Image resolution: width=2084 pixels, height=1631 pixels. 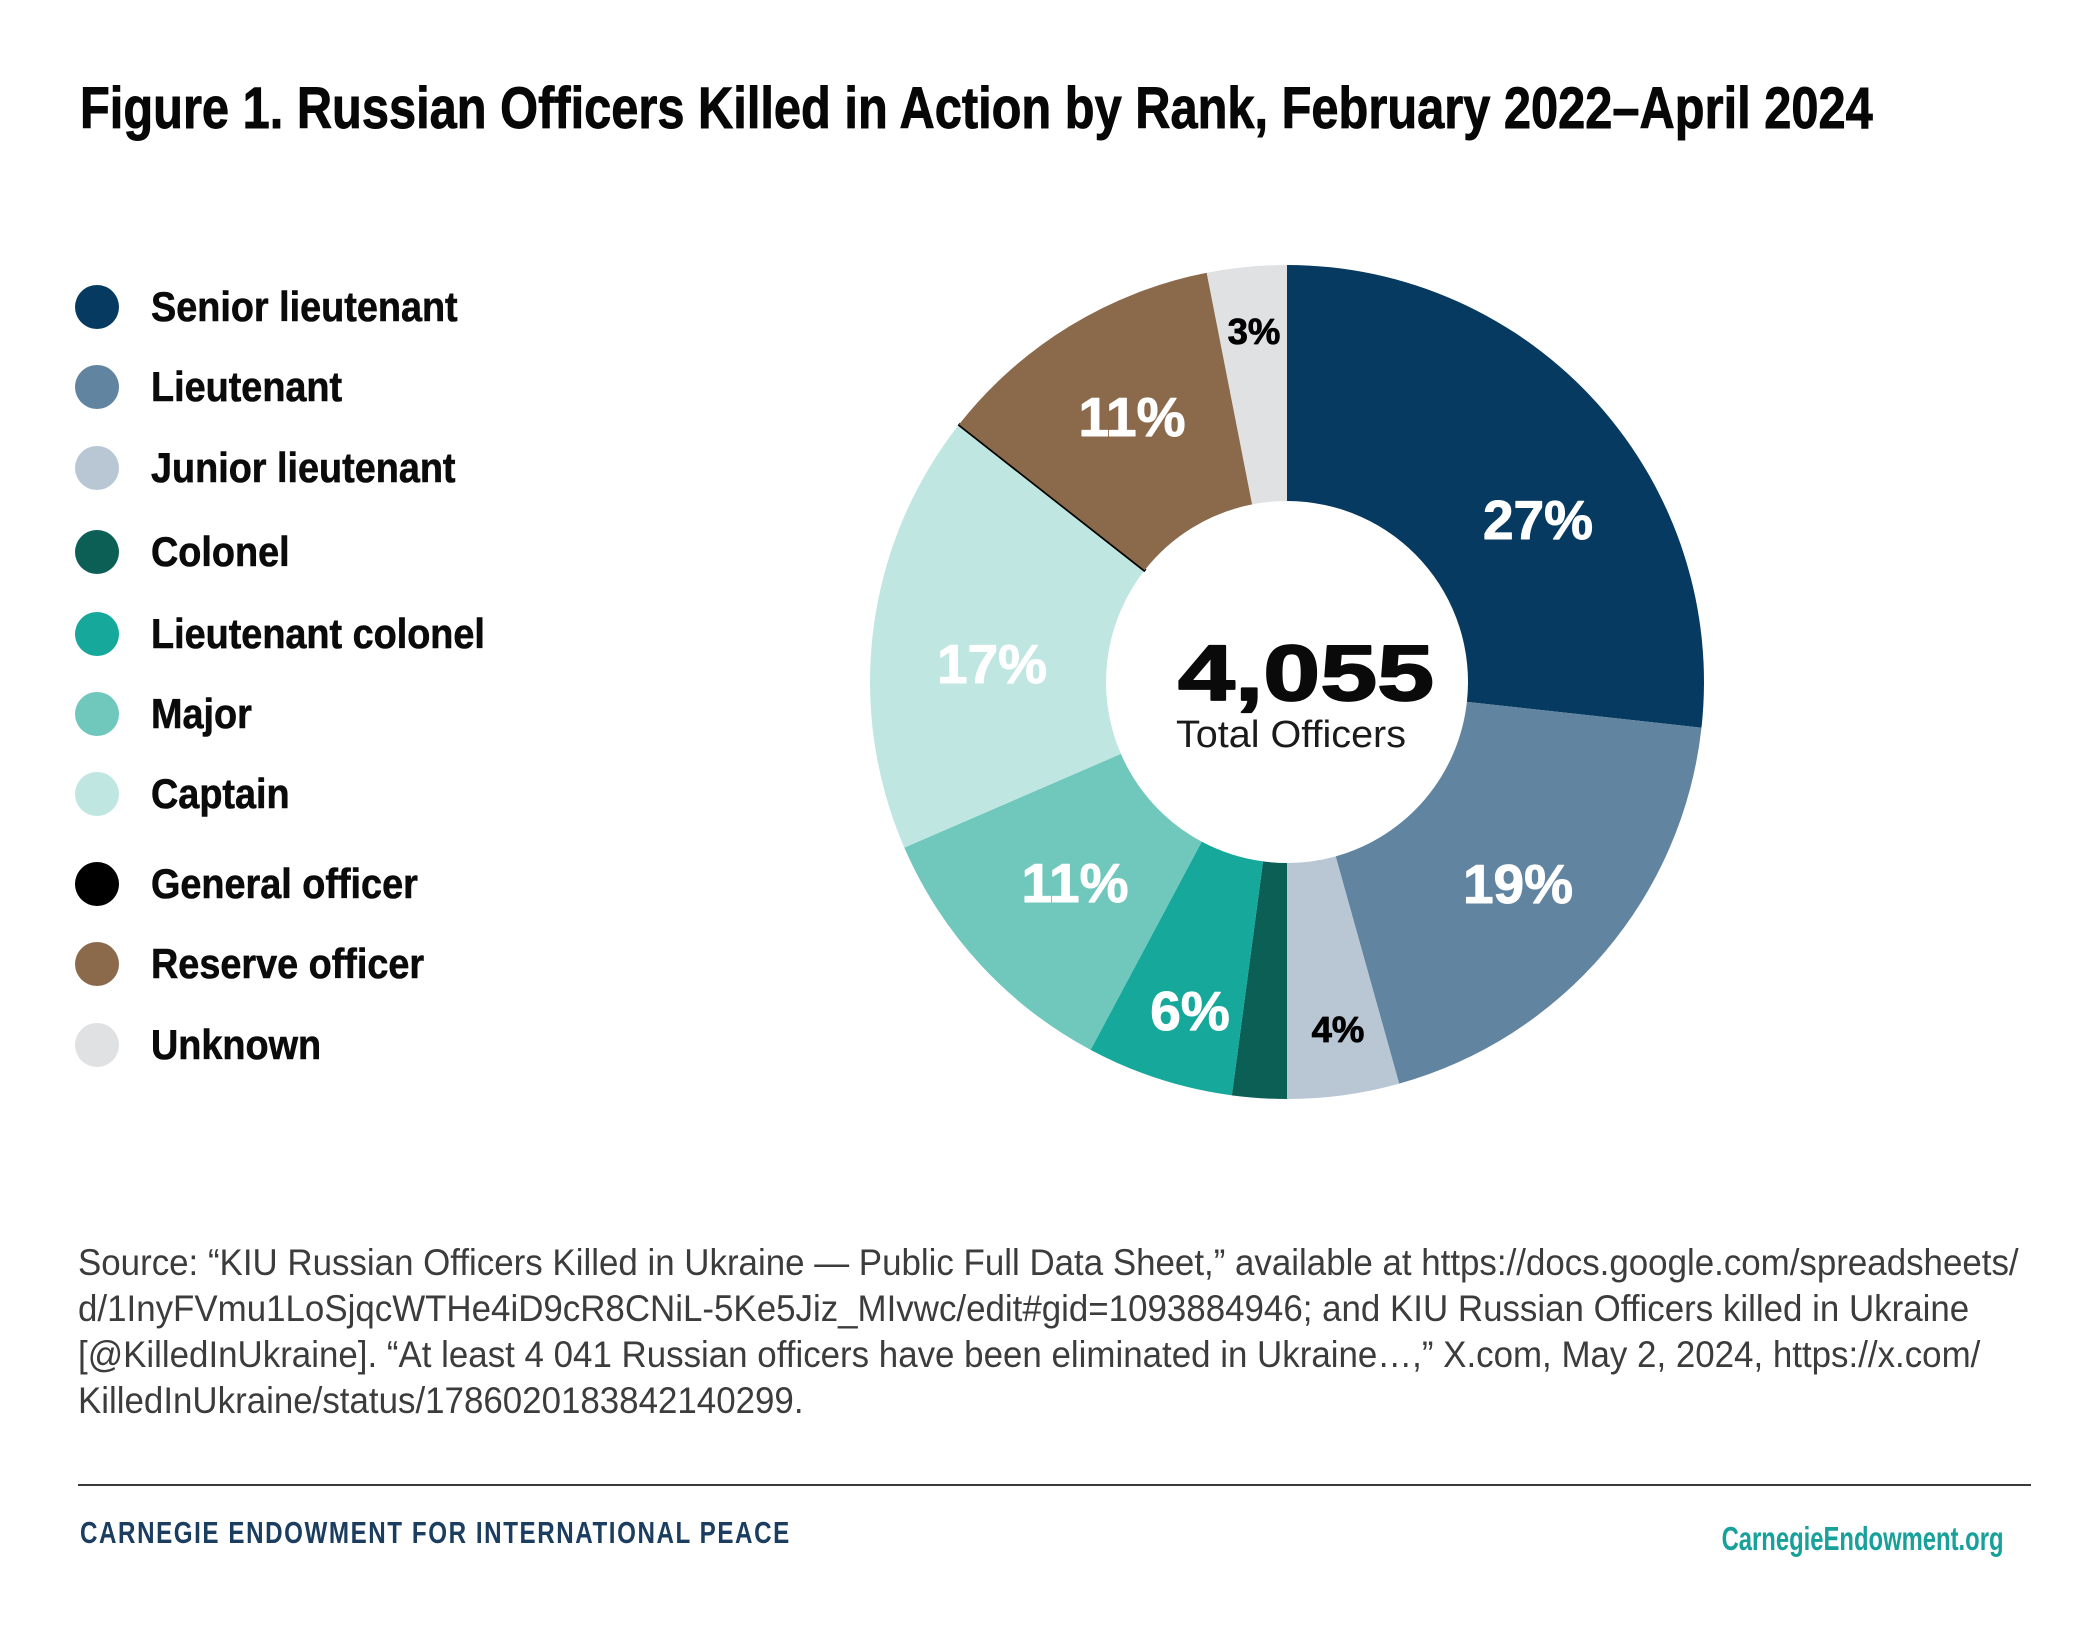 I want to click on svg-text: 27%, so click(x=1538, y=520).